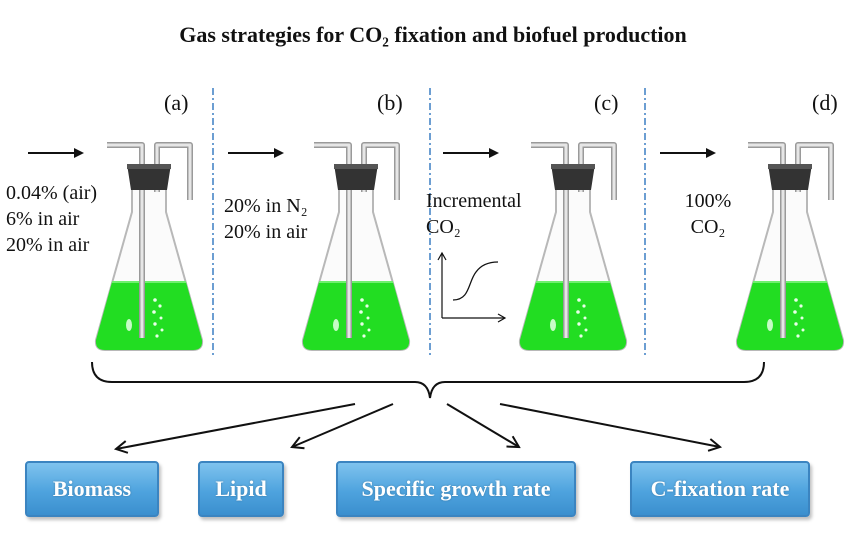  I want to click on condition-list-a: 0.04% (air) 6% in air 20% in air, so click(51, 219).